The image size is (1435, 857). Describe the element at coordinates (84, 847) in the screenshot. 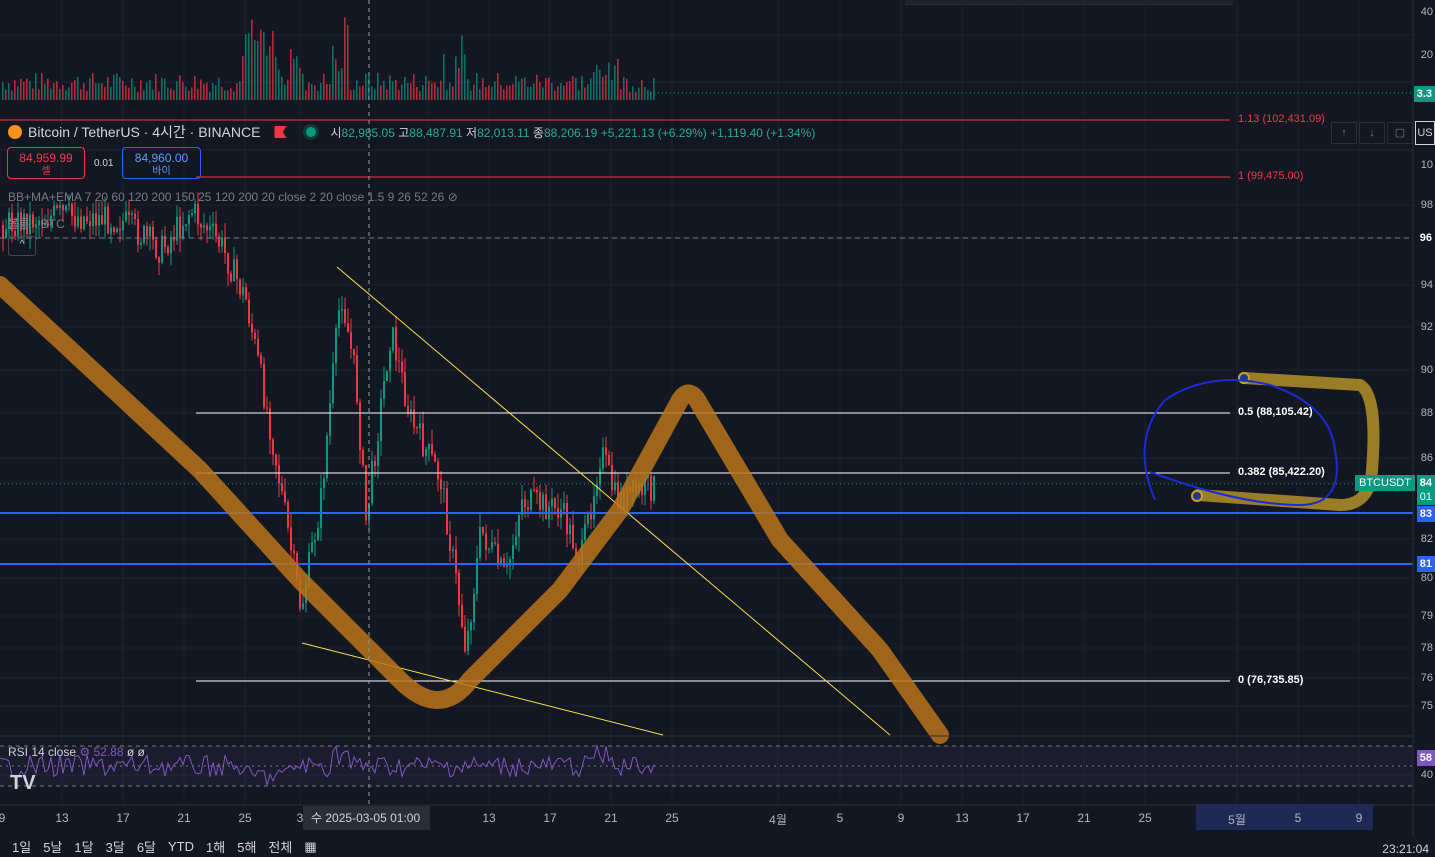

I see `range-1m: 1달` at that location.